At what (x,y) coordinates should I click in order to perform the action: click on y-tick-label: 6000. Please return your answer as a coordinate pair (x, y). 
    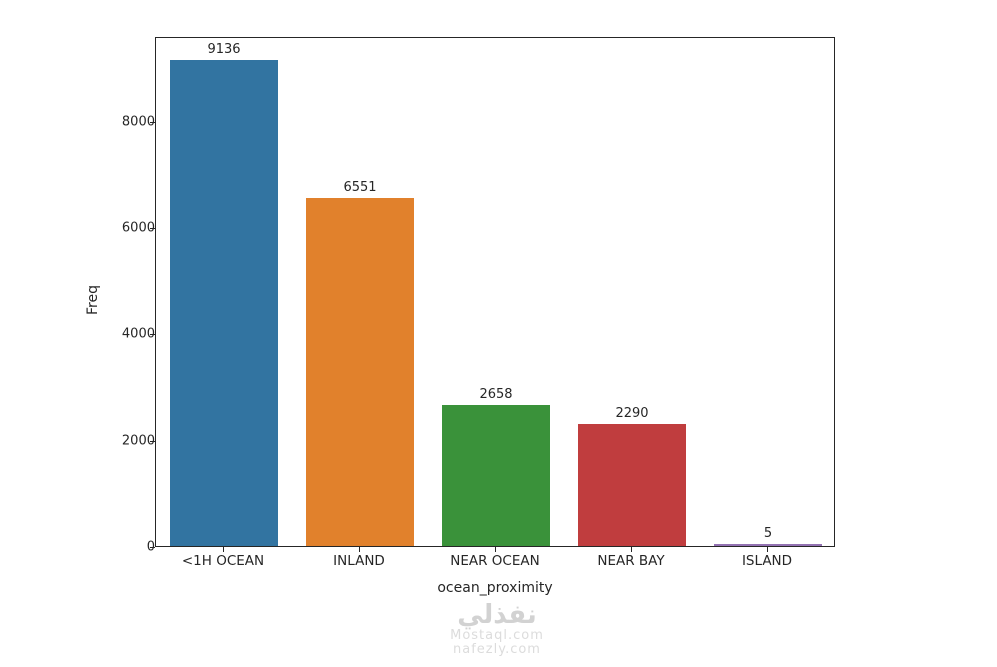
    Looking at the image, I should click on (138, 228).